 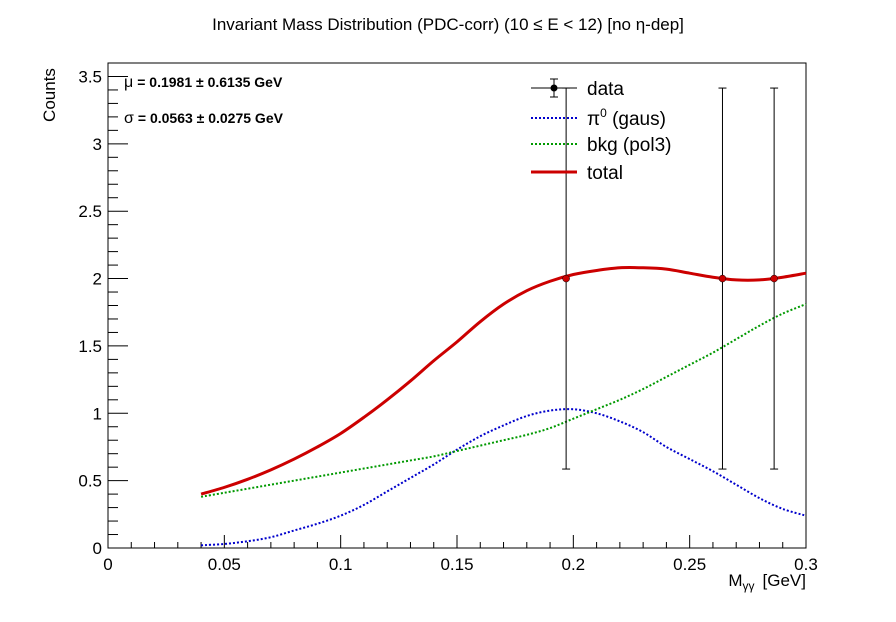 What do you see at coordinates (670, 278) in the screenshot?
I see `data-points-layer` at bounding box center [670, 278].